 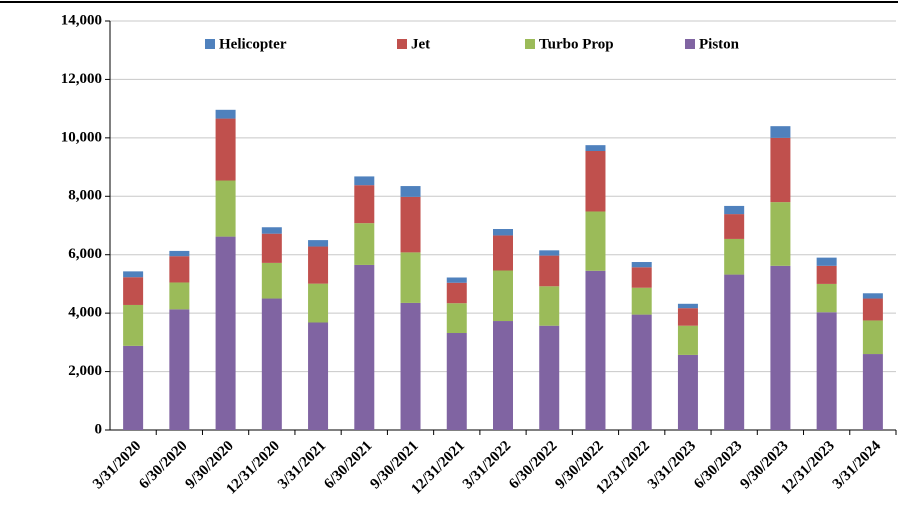 What do you see at coordinates (85, 254) in the screenshot?
I see `y-tick-label: 6,000` at bounding box center [85, 254].